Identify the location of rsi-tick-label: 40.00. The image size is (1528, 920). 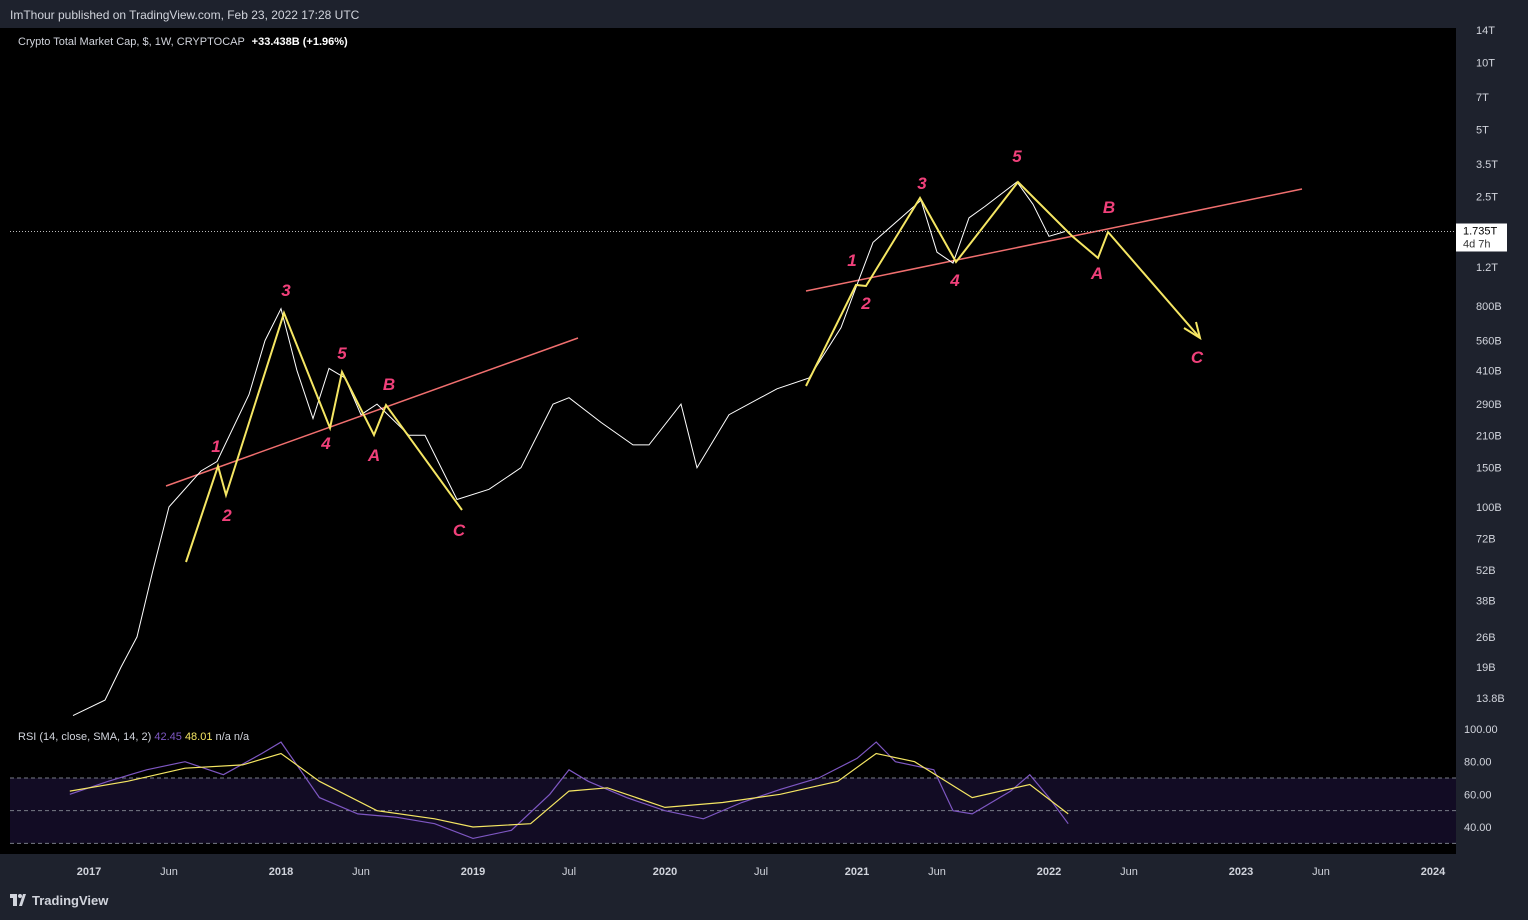
(1478, 828).